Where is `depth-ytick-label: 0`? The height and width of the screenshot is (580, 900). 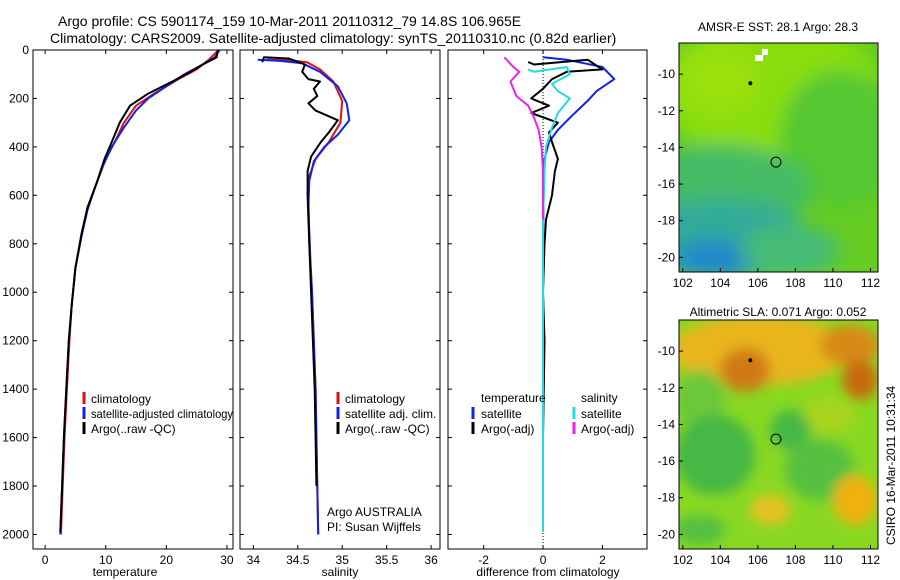
depth-ytick-label: 0 is located at coordinates (25, 50).